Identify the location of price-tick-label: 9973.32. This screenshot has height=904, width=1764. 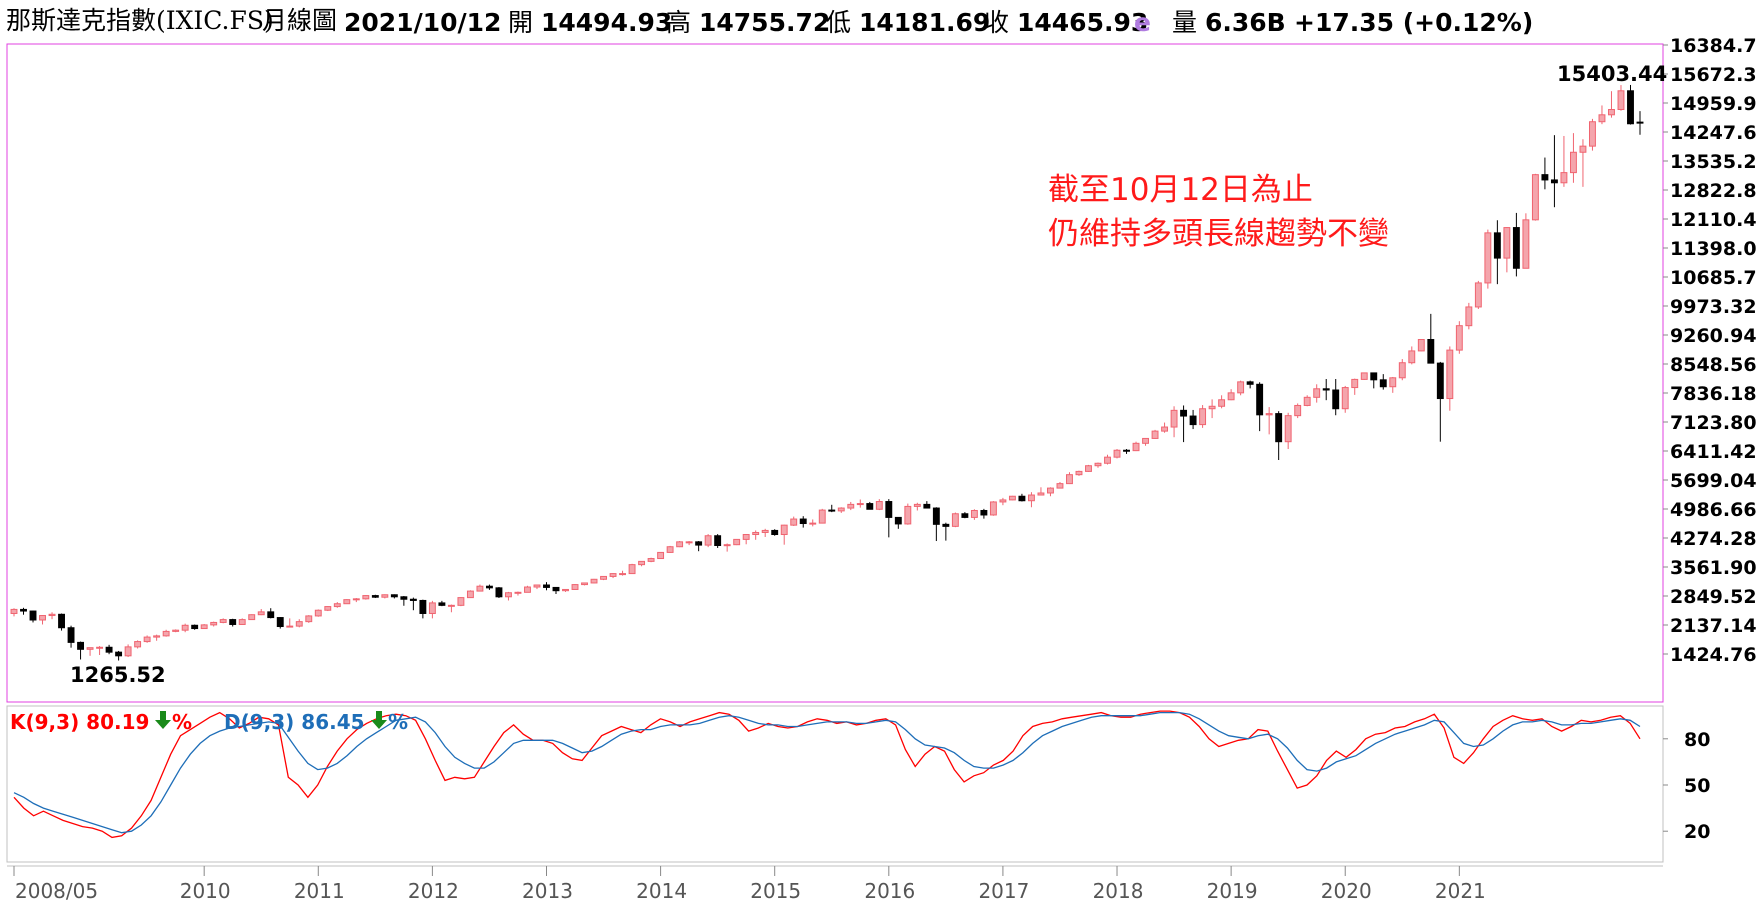
(1713, 307).